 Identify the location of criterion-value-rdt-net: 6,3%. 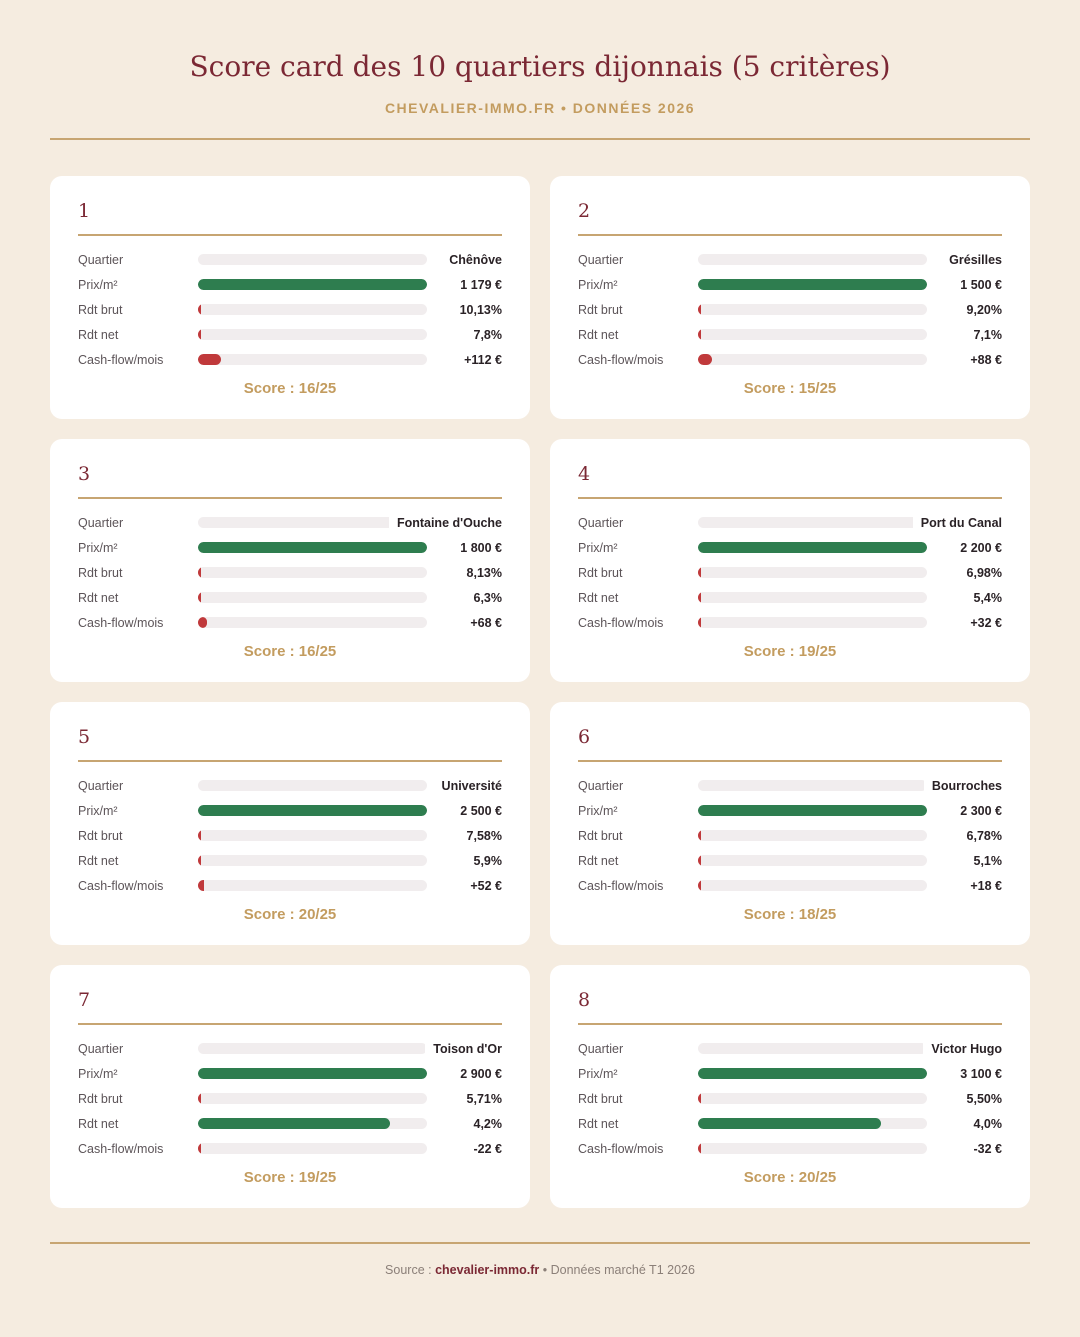
(483, 598).